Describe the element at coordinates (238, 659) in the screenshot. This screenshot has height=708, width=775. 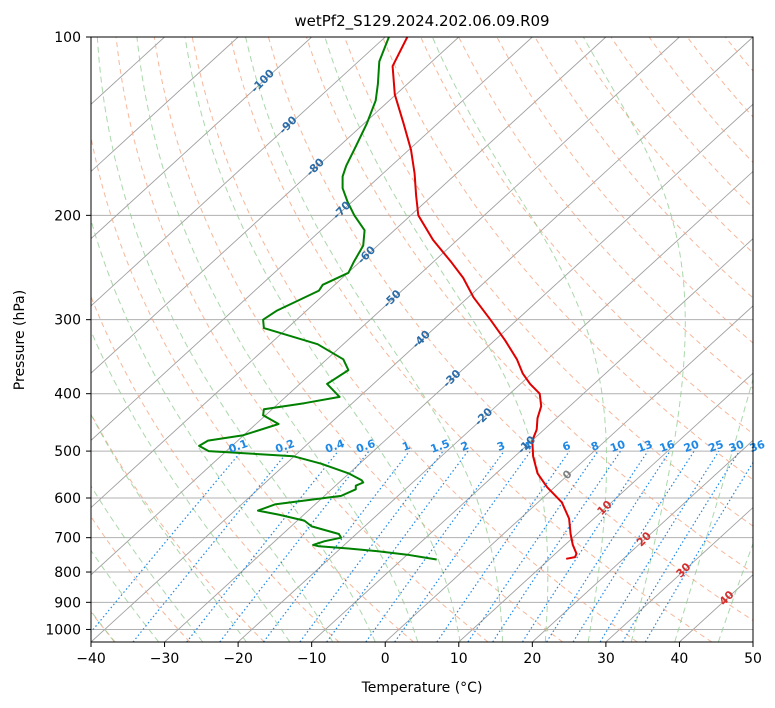
I see `x-tick-label: −20` at that location.